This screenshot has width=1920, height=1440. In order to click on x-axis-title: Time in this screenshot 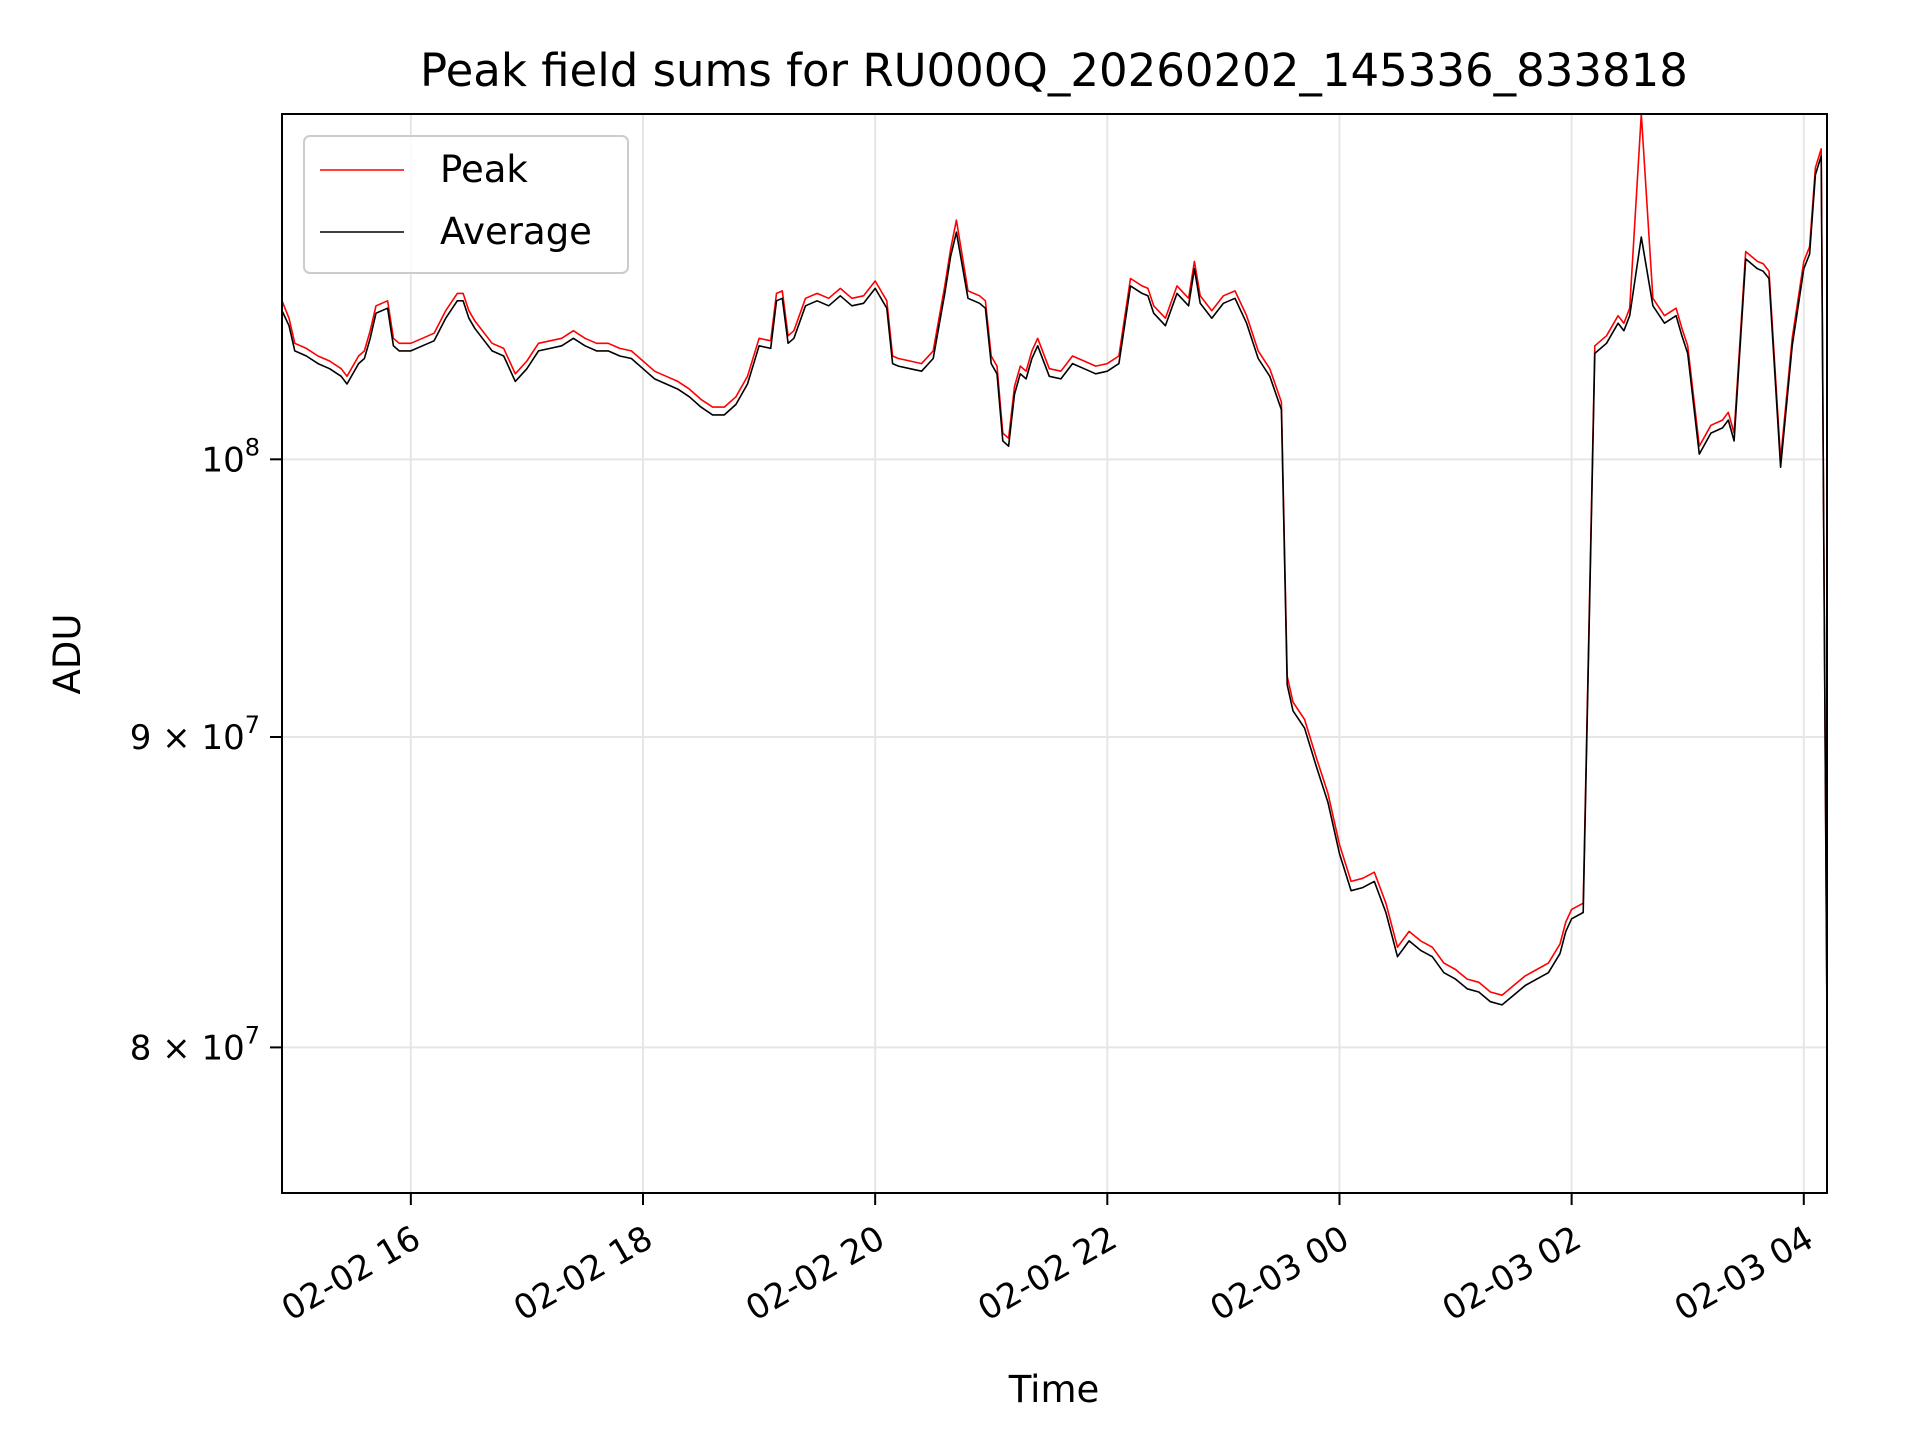, I will do `click(1054, 1389)`.